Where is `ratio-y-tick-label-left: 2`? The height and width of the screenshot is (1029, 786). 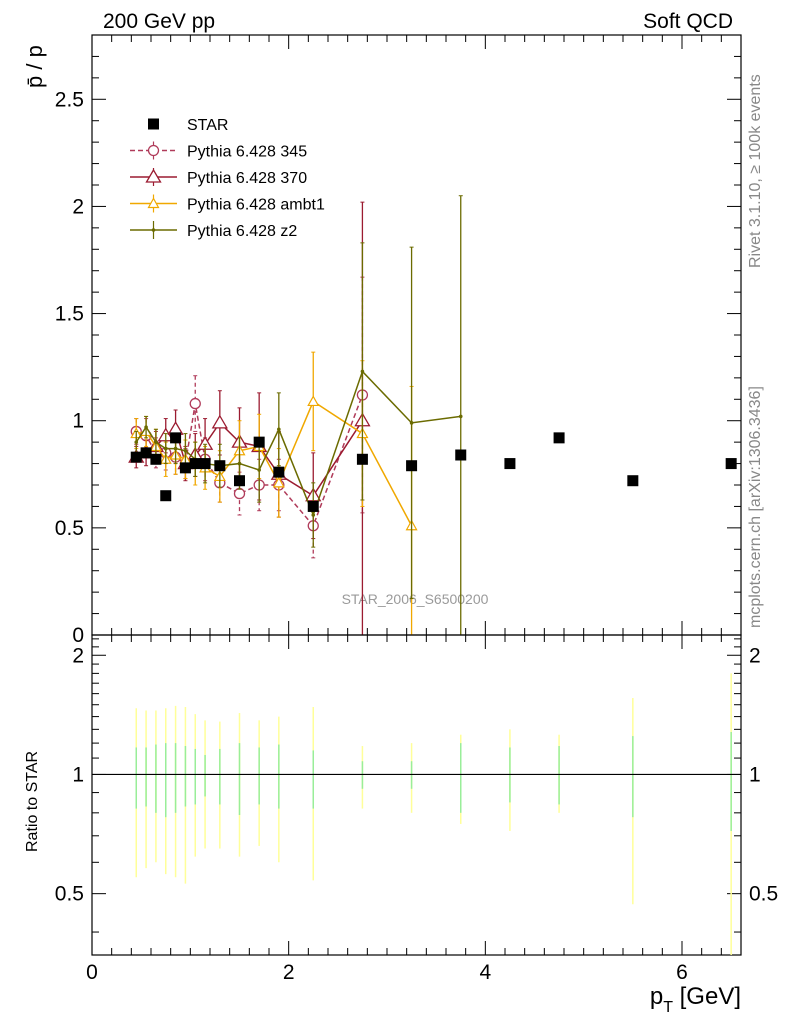 ratio-y-tick-label-left: 2 is located at coordinates (78, 655).